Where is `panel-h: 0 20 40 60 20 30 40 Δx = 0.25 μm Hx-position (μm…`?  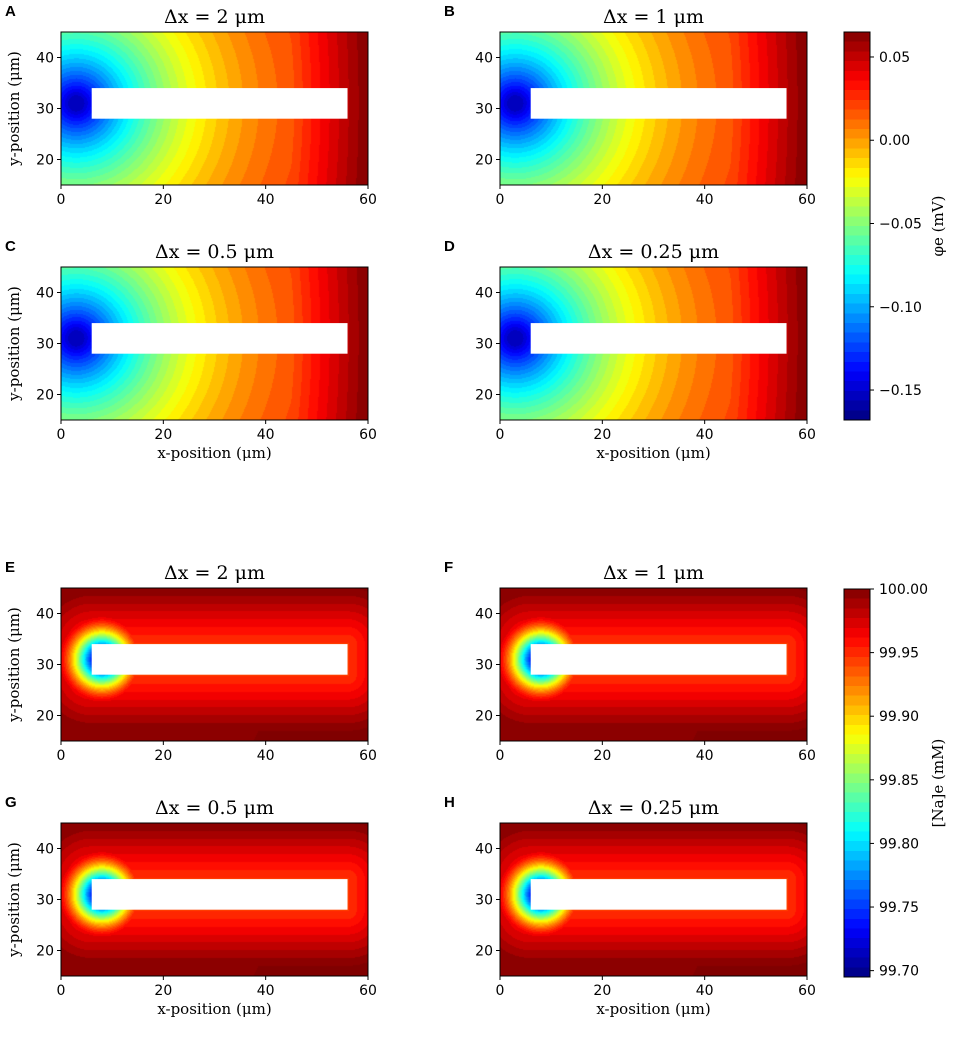
panel-h: 0 20 40 60 20 30 40 Δx = 0.25 μm Hx-position (μm… is located at coordinates (630, 906).